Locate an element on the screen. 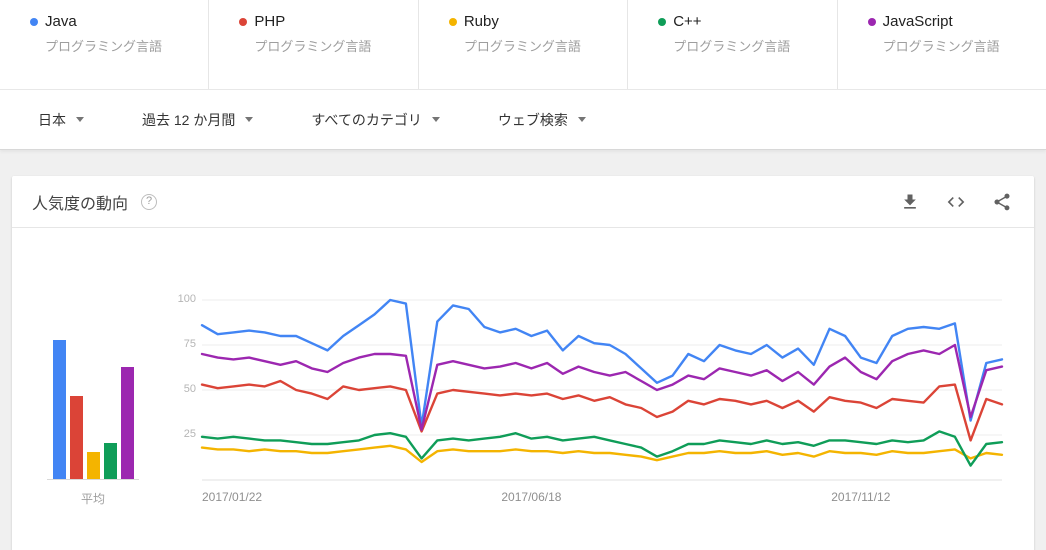 The height and width of the screenshot is (550, 1046). filter-bar: 日本 過去 12 か月間 すべてのカテゴリ ウェブ検索 is located at coordinates (523, 120).